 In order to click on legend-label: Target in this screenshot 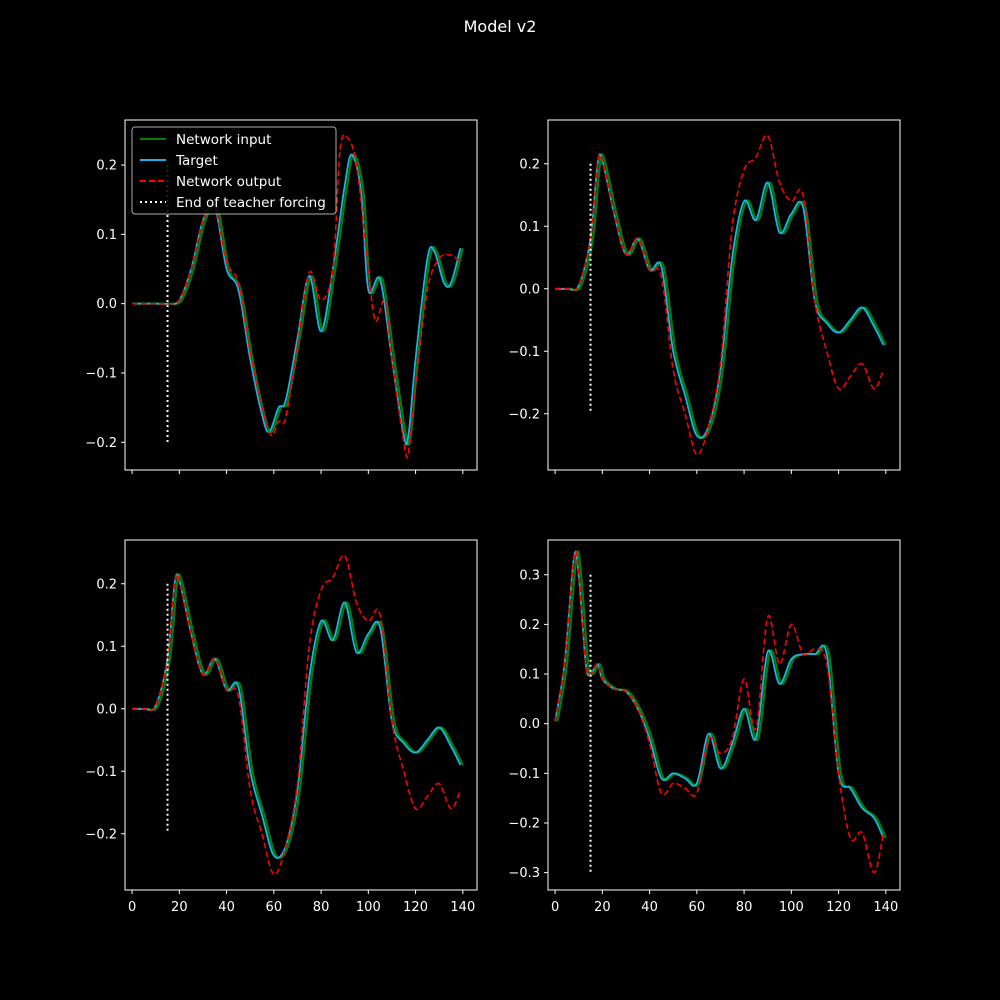, I will do `click(196, 161)`.